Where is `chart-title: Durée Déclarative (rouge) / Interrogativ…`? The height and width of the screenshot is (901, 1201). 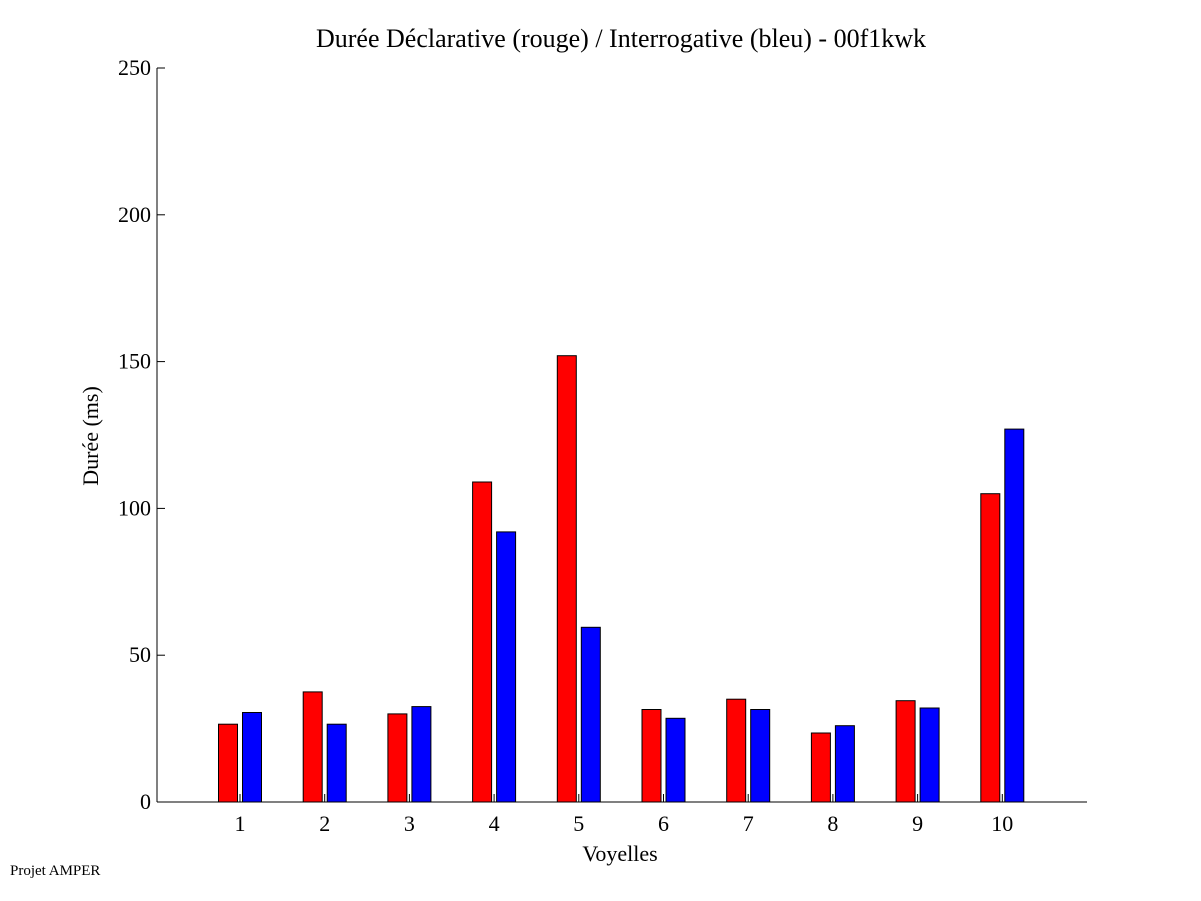
chart-title: Durée Déclarative (rouge) / Interrogativ… is located at coordinates (621, 38).